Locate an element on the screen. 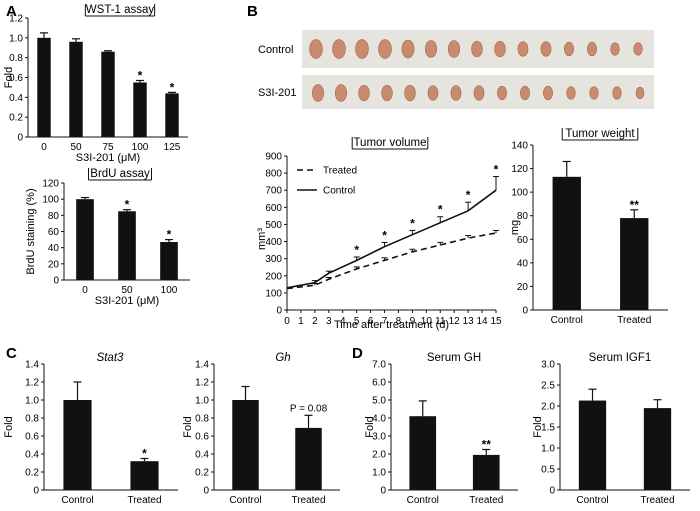 This screenshot has height=511, width=700. x-tick-label: 75 is located at coordinates (108, 147).